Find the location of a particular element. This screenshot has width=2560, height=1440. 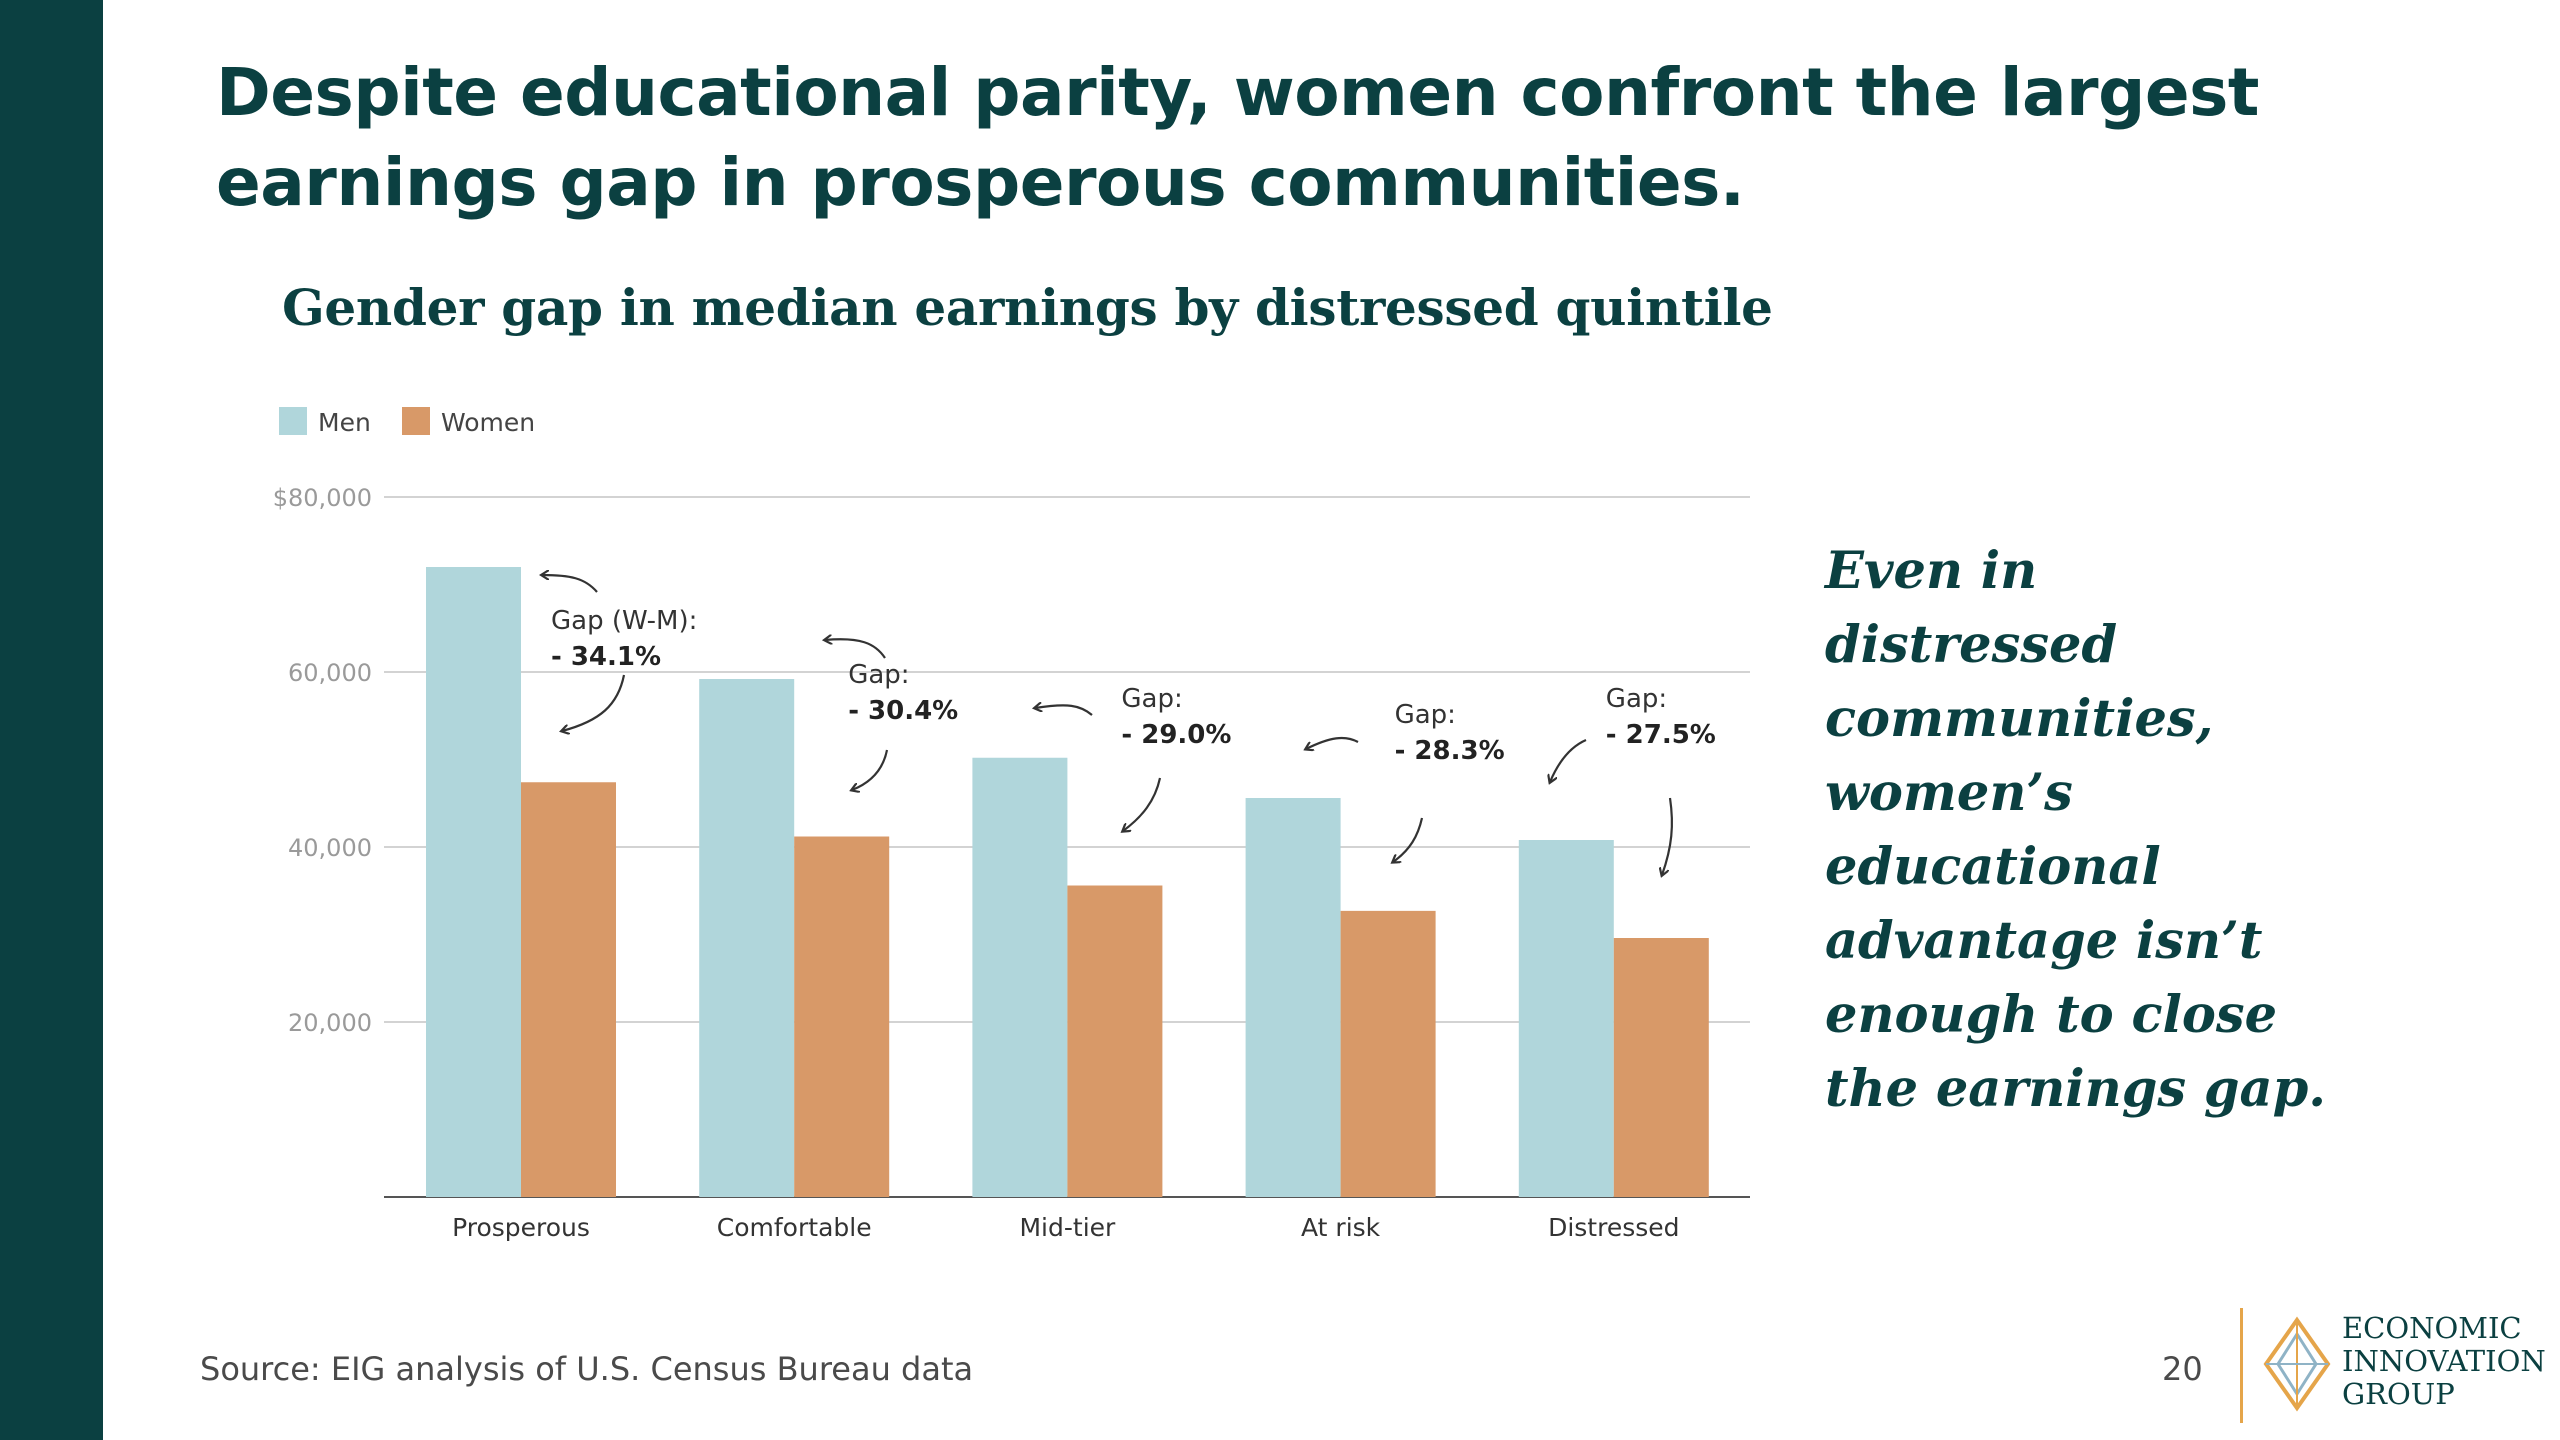

y-tick-label-1: 40,000 is located at coordinates (330, 848).